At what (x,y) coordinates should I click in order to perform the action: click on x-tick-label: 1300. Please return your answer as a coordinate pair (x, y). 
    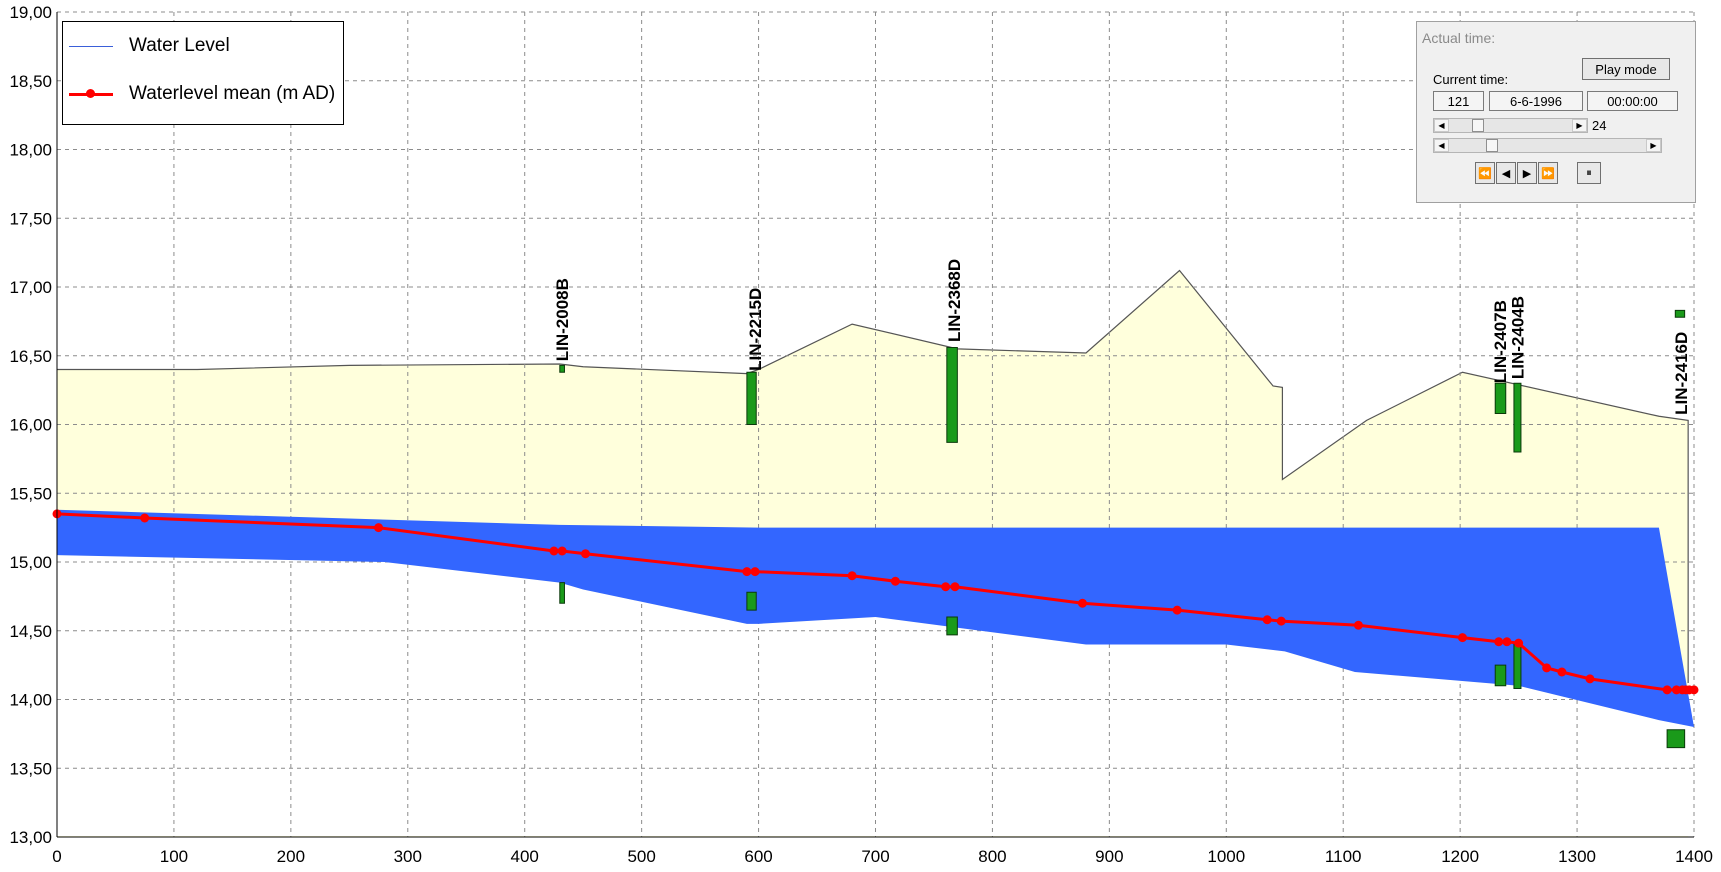
    Looking at the image, I should click on (1577, 856).